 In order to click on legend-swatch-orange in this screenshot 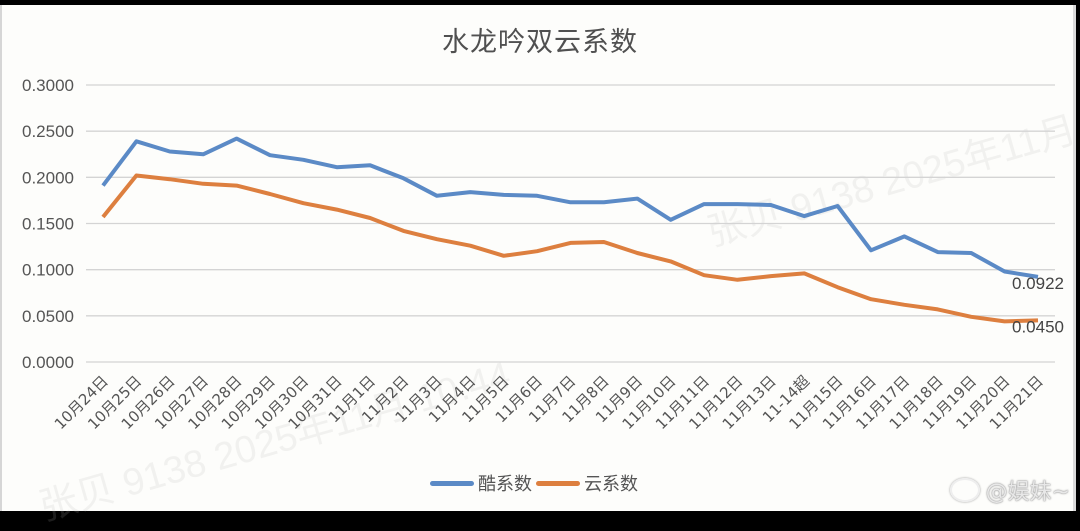, I will do `click(558, 483)`.